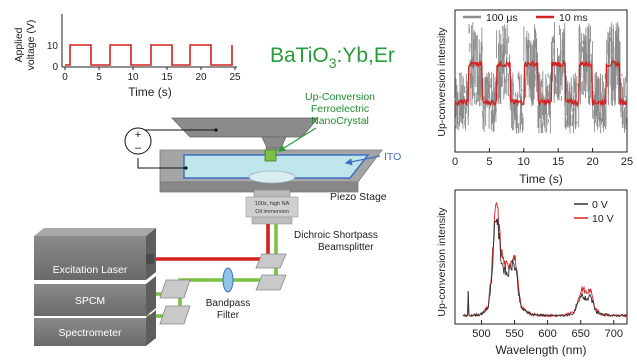 The height and width of the screenshot is (364, 637). Describe the element at coordinates (542, 158) in the screenshot. I see `time-trace-x-ticks: 0 5 10 15 20 25` at that location.